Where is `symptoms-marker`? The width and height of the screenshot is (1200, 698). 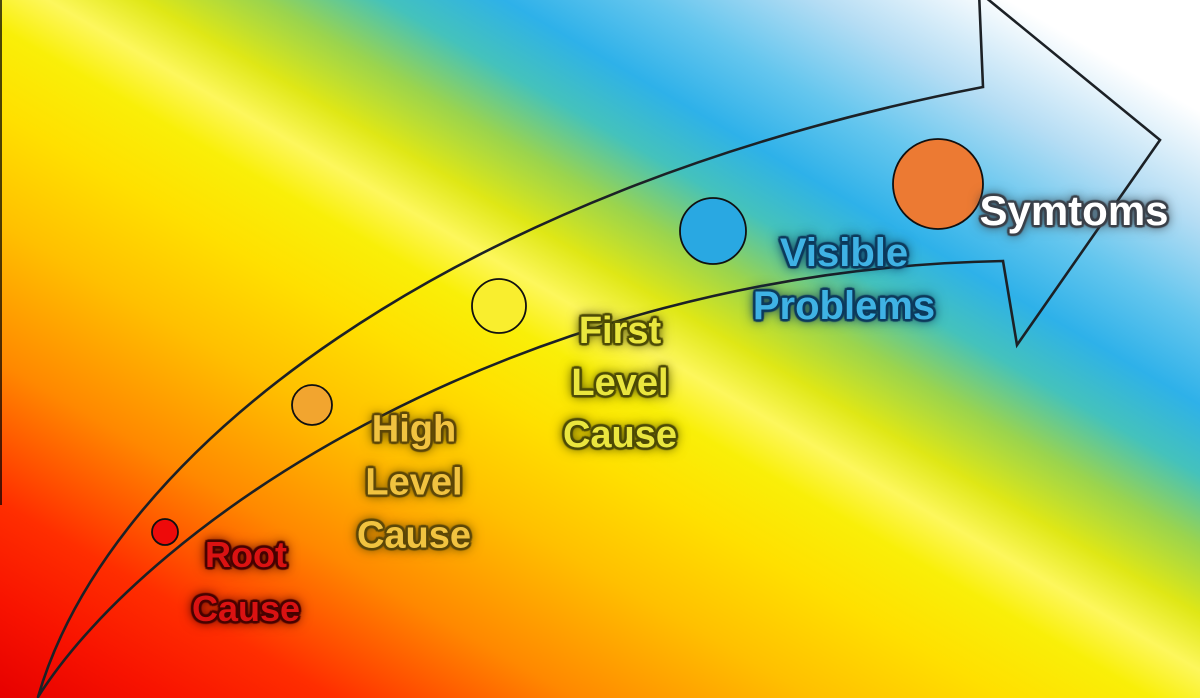
symptoms-marker is located at coordinates (938, 184).